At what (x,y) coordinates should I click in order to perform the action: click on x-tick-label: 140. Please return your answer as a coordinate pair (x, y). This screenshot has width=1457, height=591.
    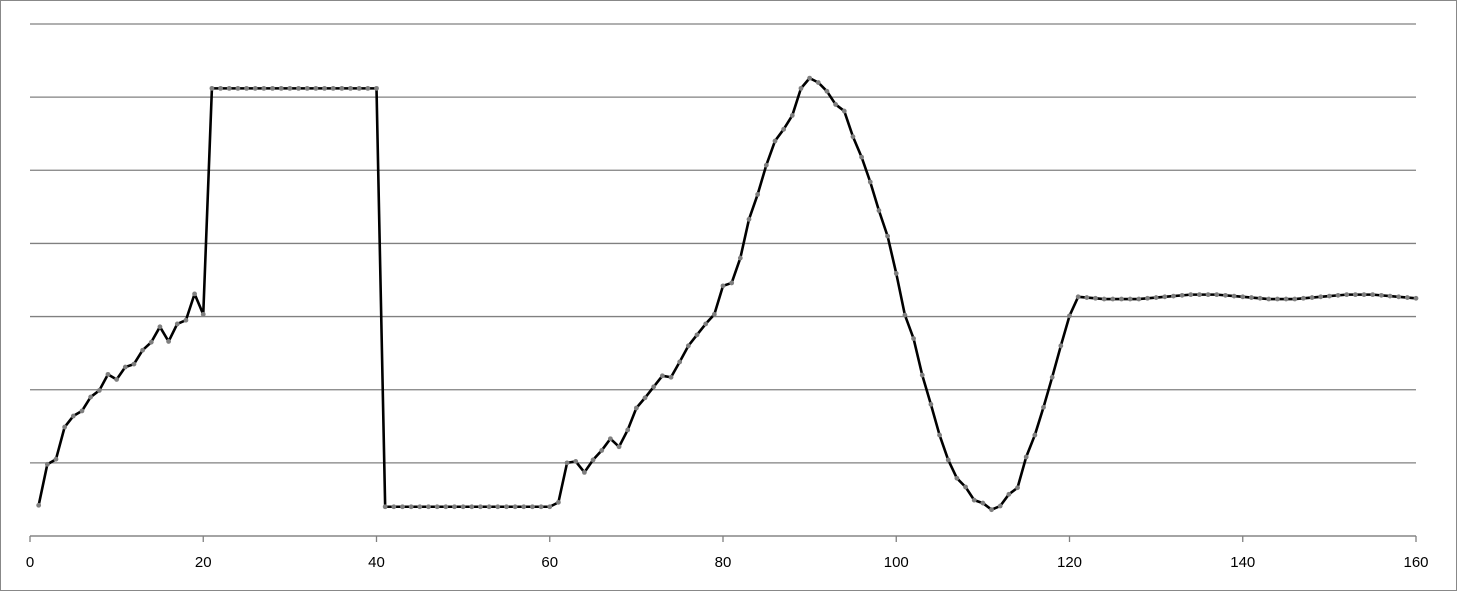
    Looking at the image, I should click on (1242, 562).